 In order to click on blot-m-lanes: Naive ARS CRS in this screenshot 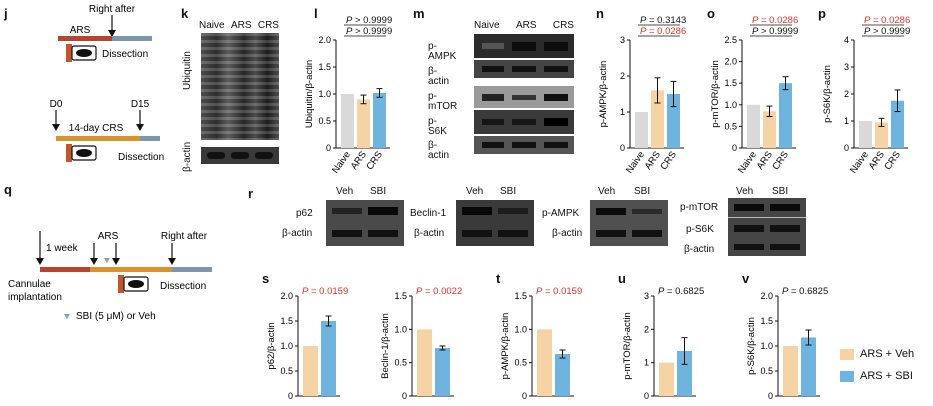, I will do `click(524, 25)`.